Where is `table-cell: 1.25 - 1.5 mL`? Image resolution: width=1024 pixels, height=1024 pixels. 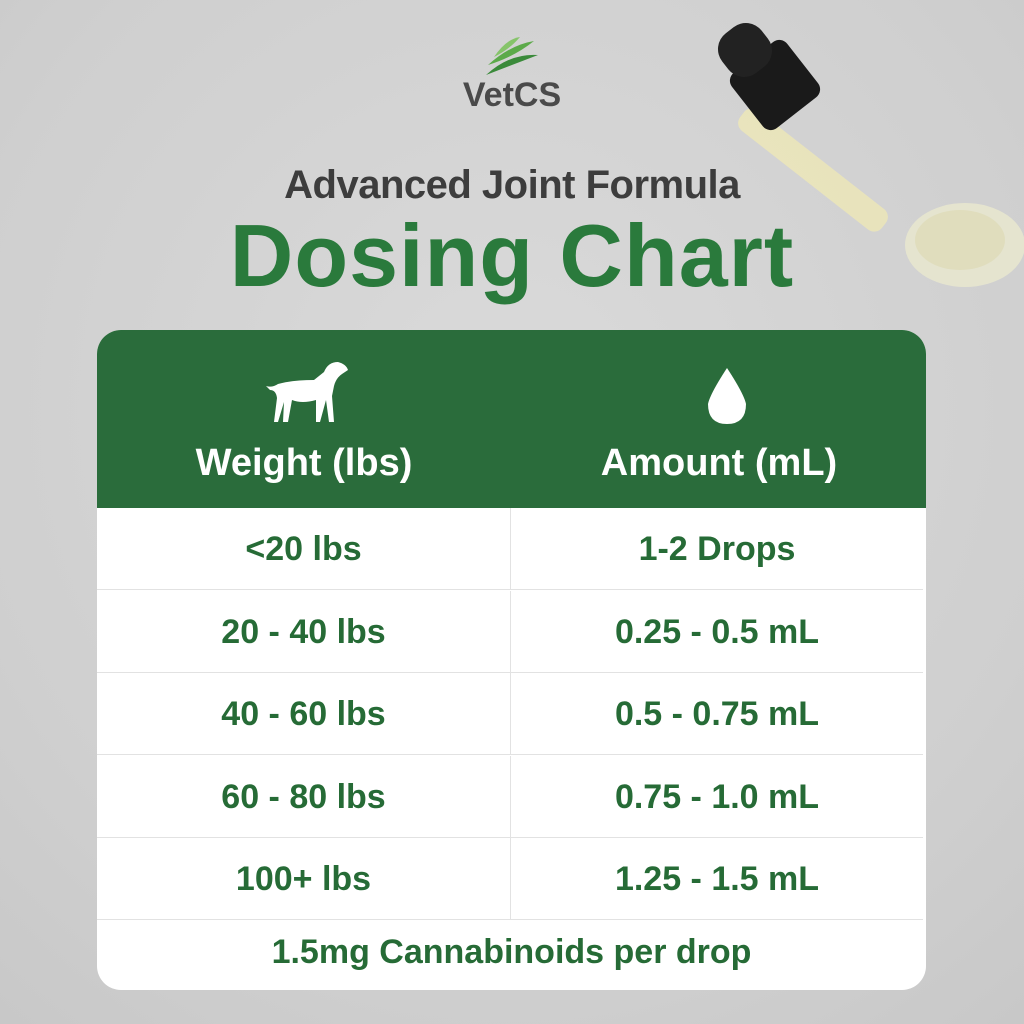
table-cell: 1.25 - 1.5 mL is located at coordinates (716, 879).